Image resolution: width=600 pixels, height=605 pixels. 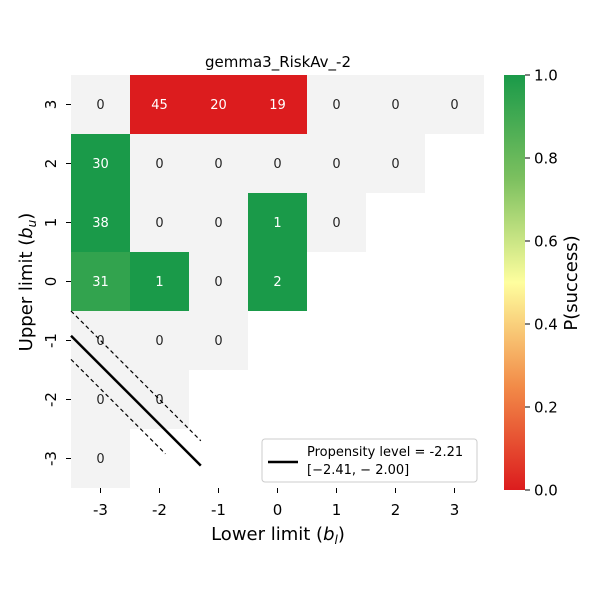 I want to click on cell-label: 20, so click(x=218, y=105).